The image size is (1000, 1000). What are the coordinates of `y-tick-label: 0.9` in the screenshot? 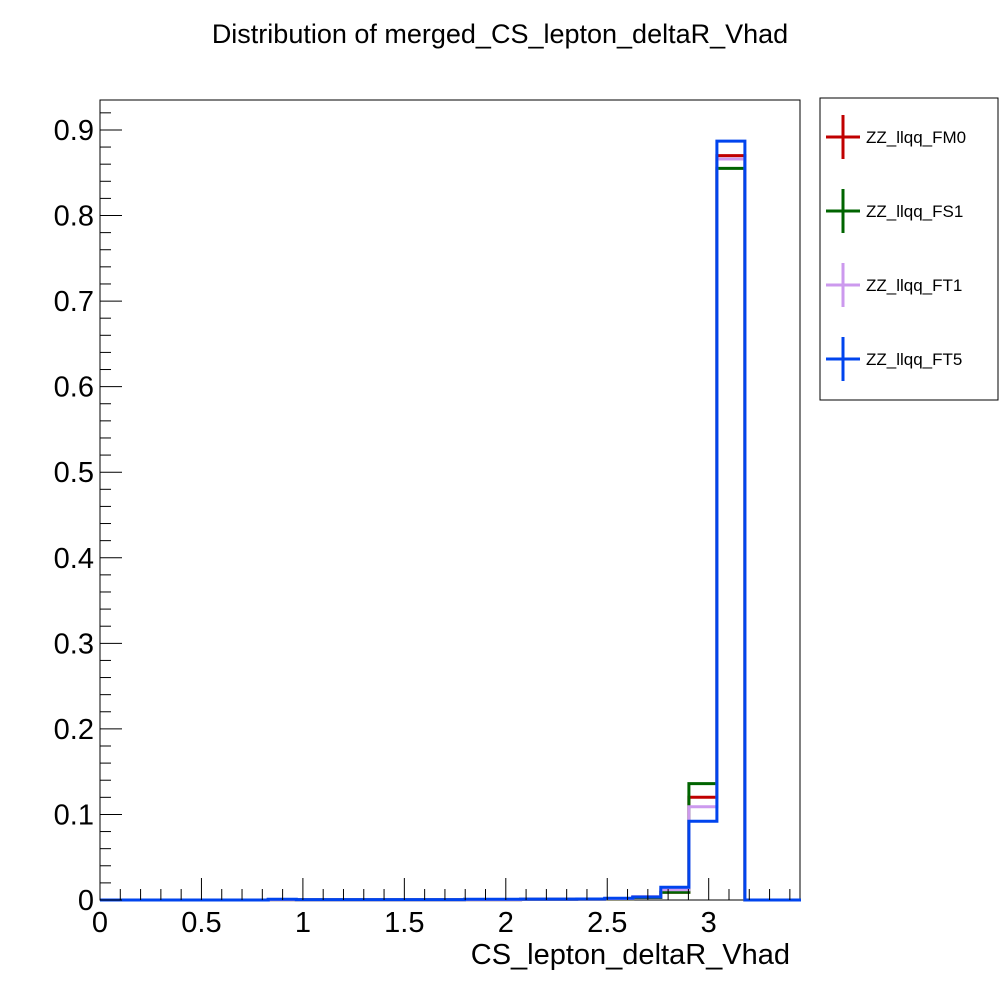 It's located at (74, 131).